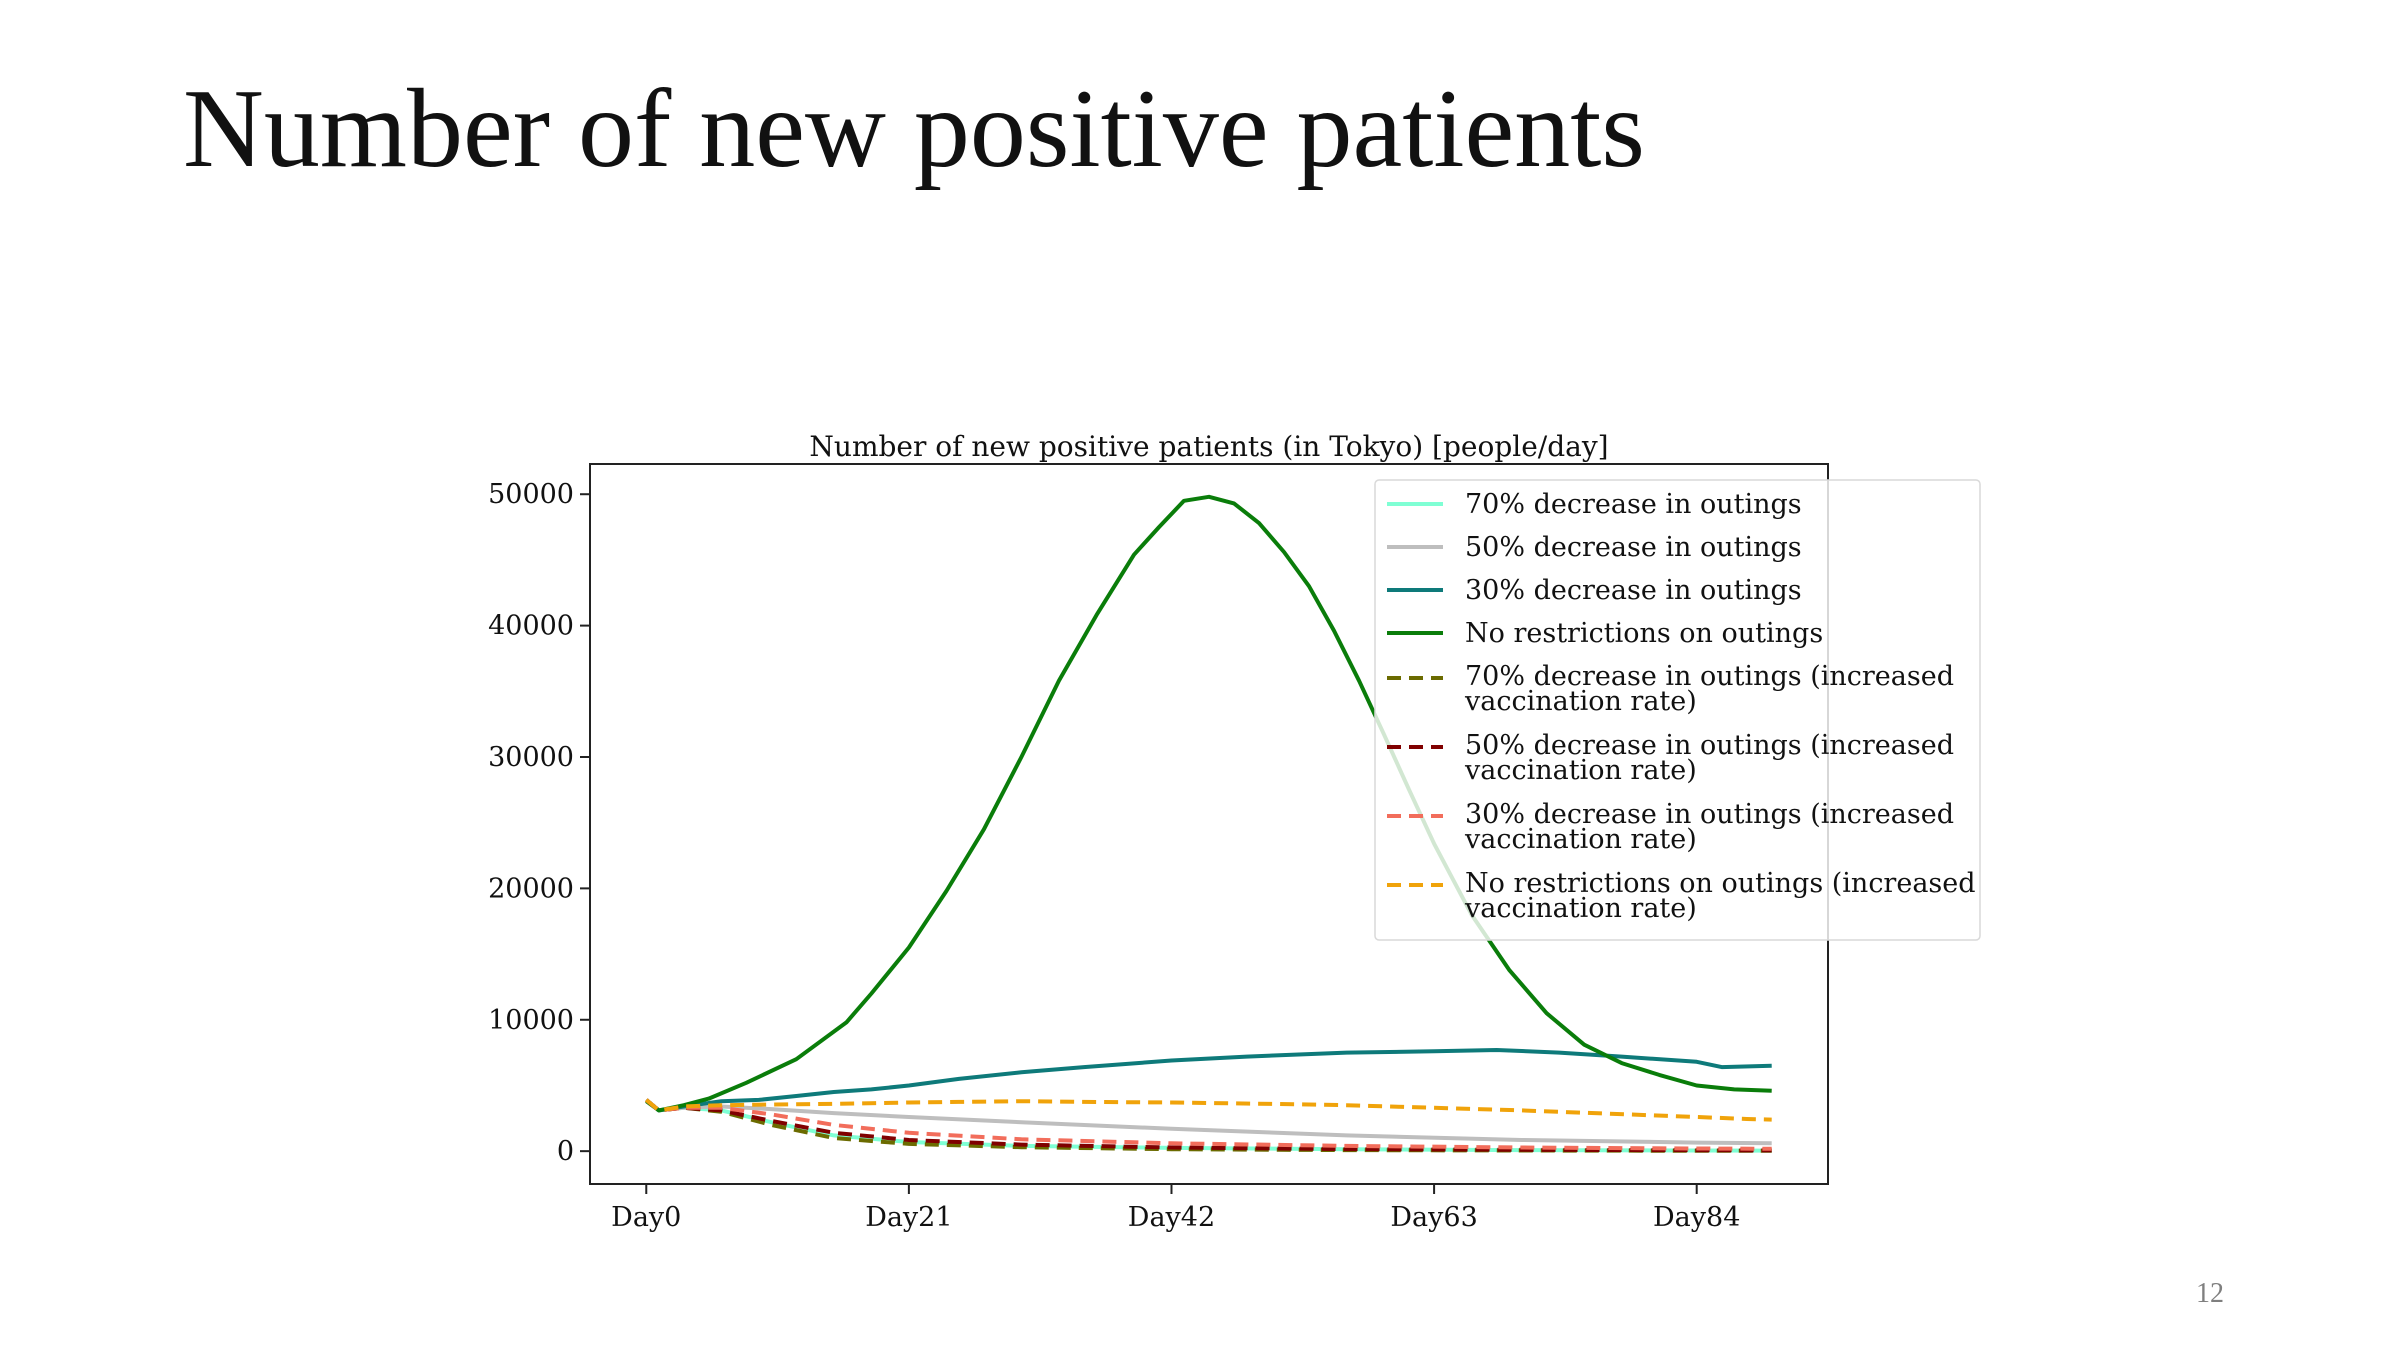  I want to click on legend-box, so click(1677, 710).